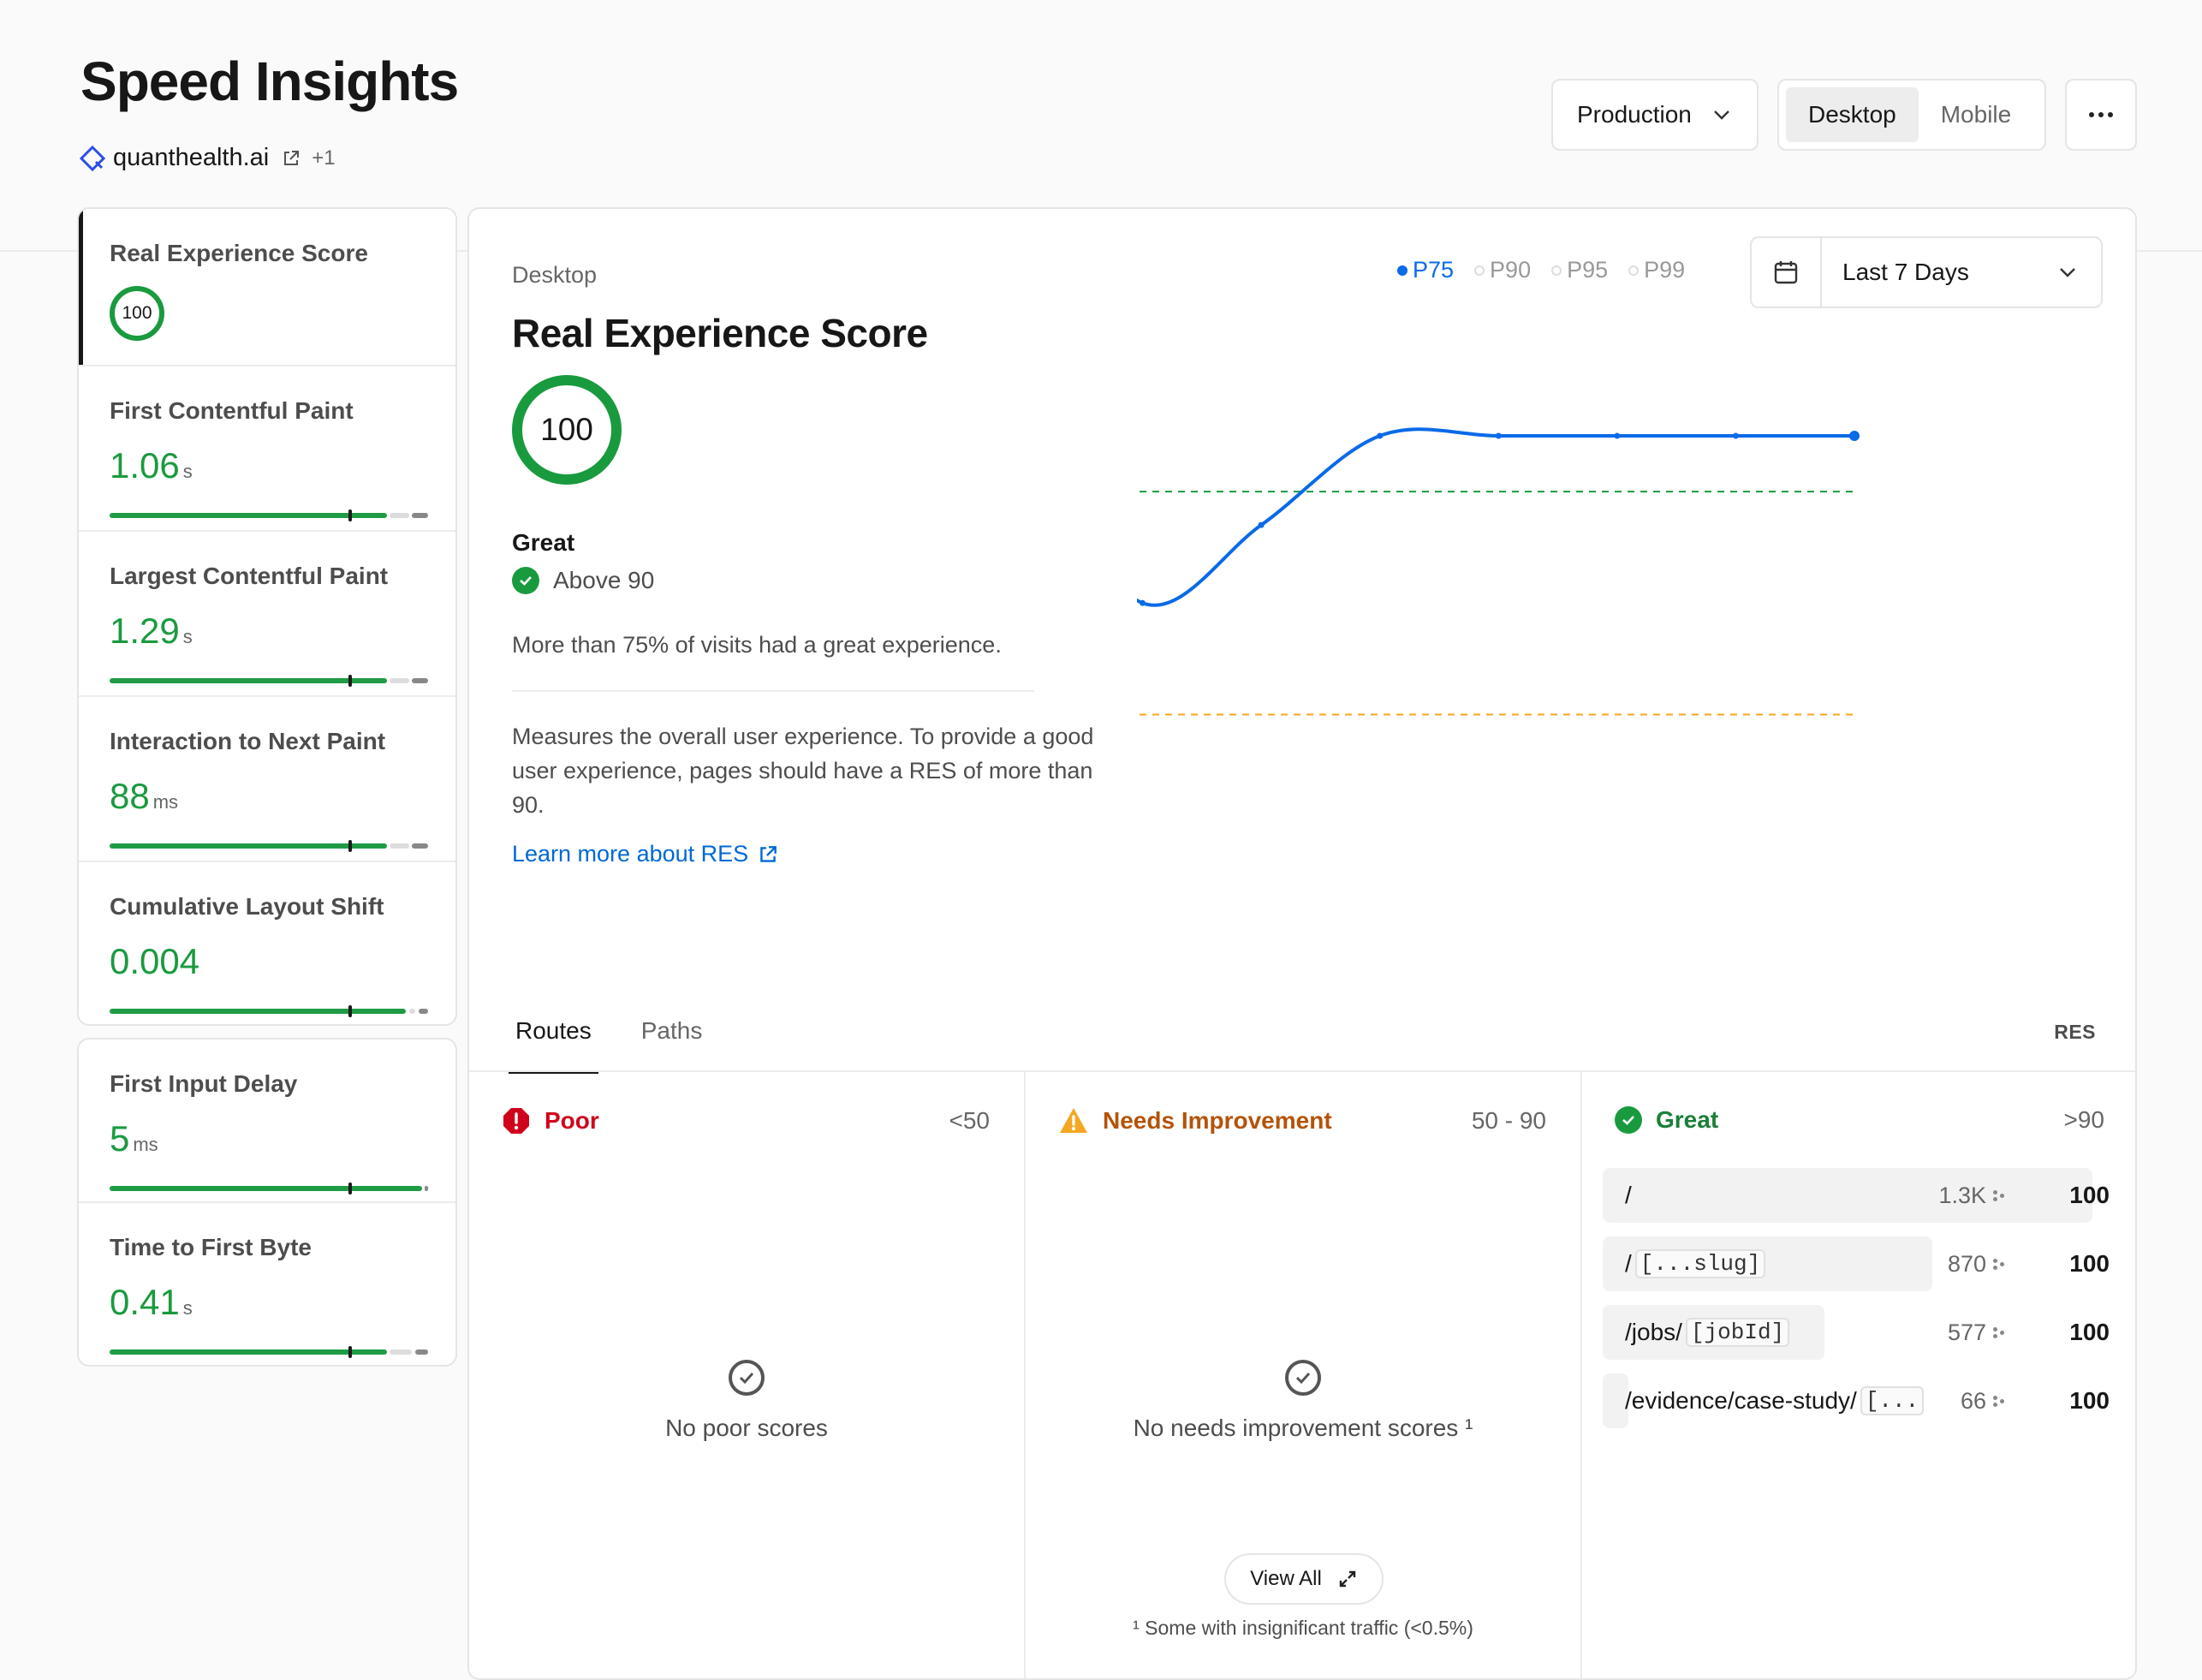 This screenshot has width=2202, height=1680. I want to click on site-link: quanthealth.ai +1, so click(207, 158).